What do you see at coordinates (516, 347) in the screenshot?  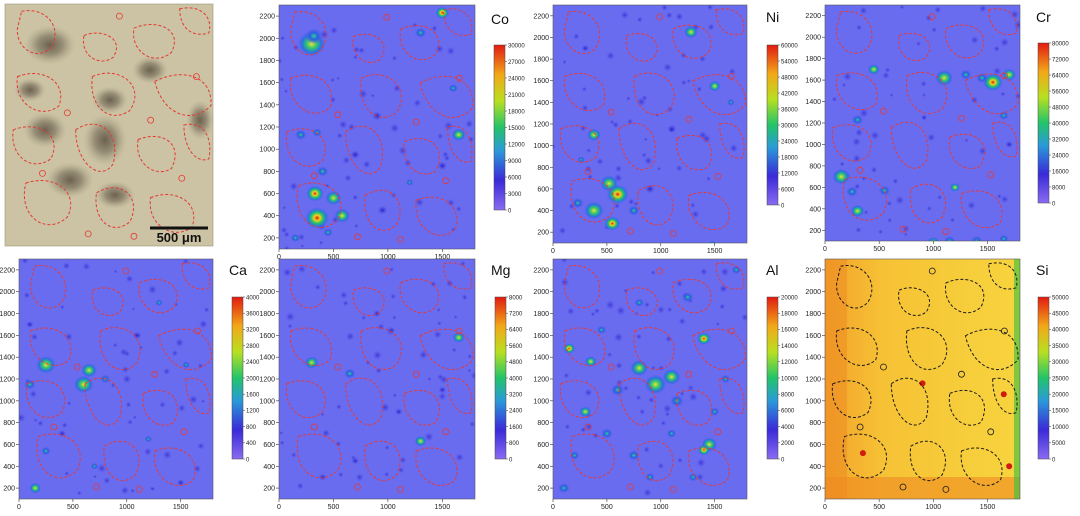 I see `colorbar-tick-label: 5600` at bounding box center [516, 347].